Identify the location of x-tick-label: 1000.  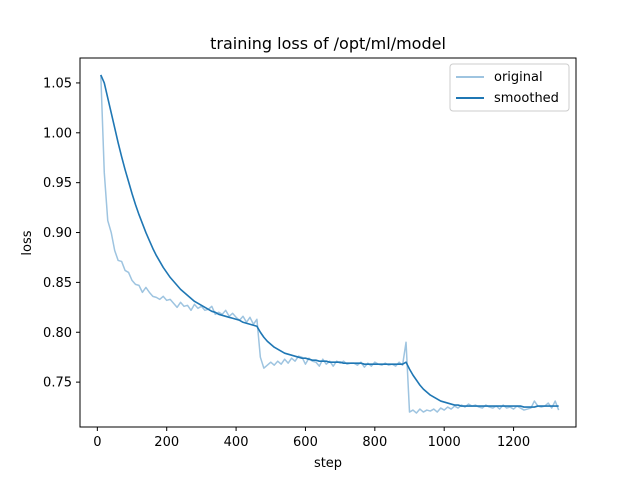
(444, 442).